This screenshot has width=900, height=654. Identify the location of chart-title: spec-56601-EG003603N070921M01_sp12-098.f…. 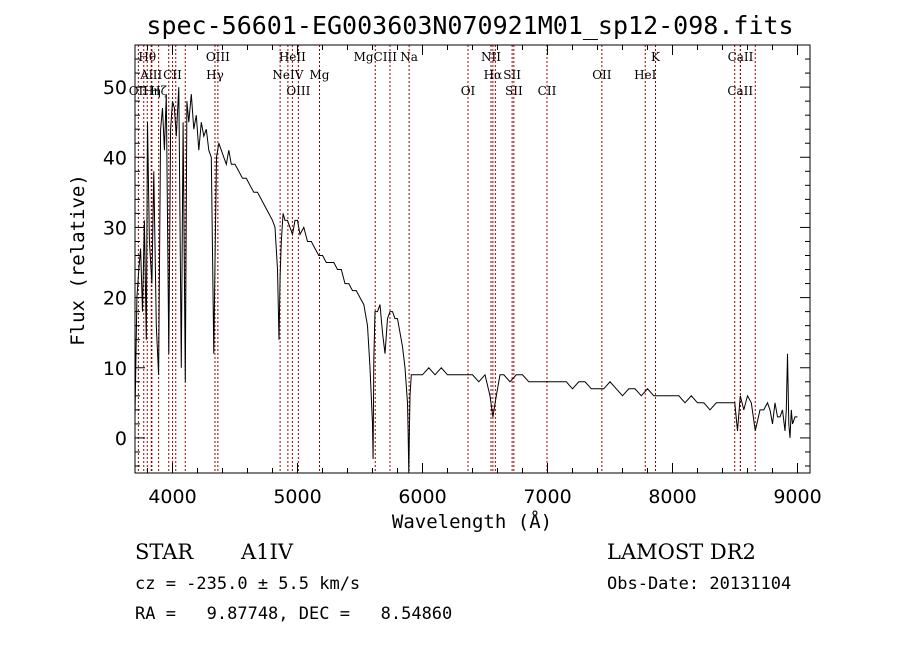
(469, 25).